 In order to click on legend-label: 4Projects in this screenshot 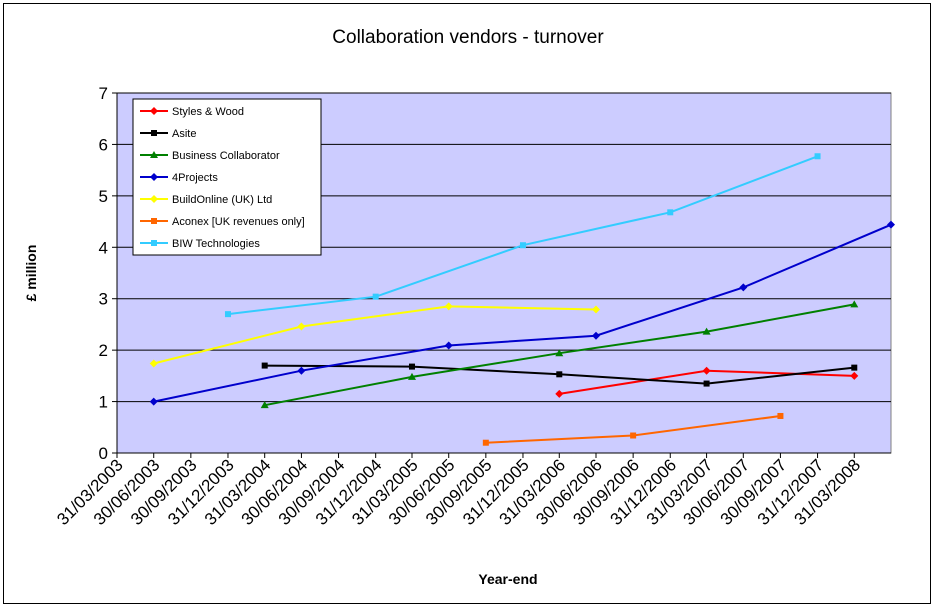, I will do `click(195, 178)`.